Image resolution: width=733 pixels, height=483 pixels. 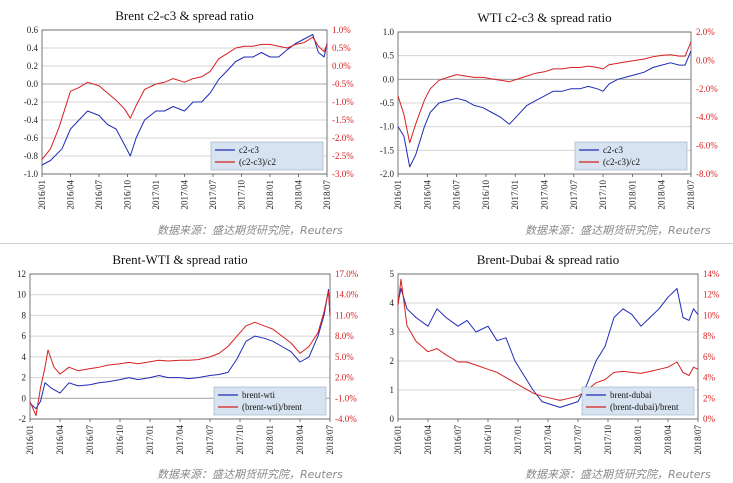 What do you see at coordinates (344, 357) in the screenshot?
I see `y-right-tick-label: 5.0%` at bounding box center [344, 357].